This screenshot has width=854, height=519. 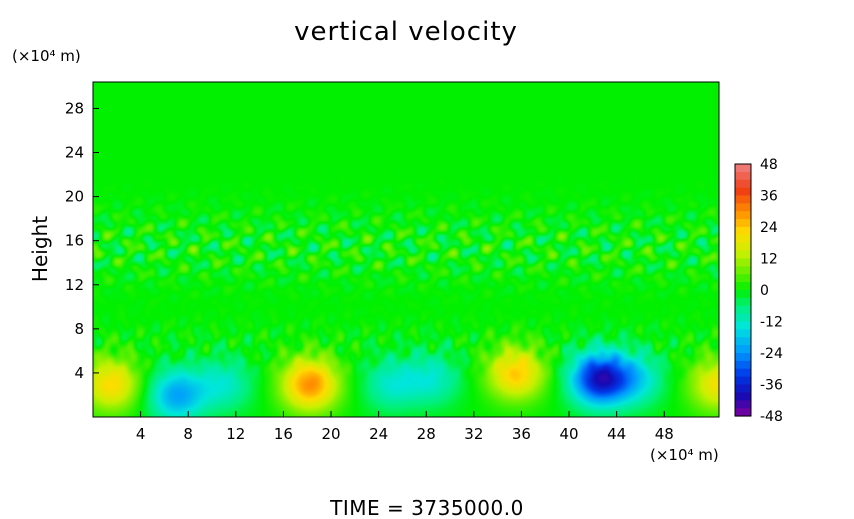 What do you see at coordinates (378, 434) in the screenshot?
I see `x-tick-label: 24` at bounding box center [378, 434].